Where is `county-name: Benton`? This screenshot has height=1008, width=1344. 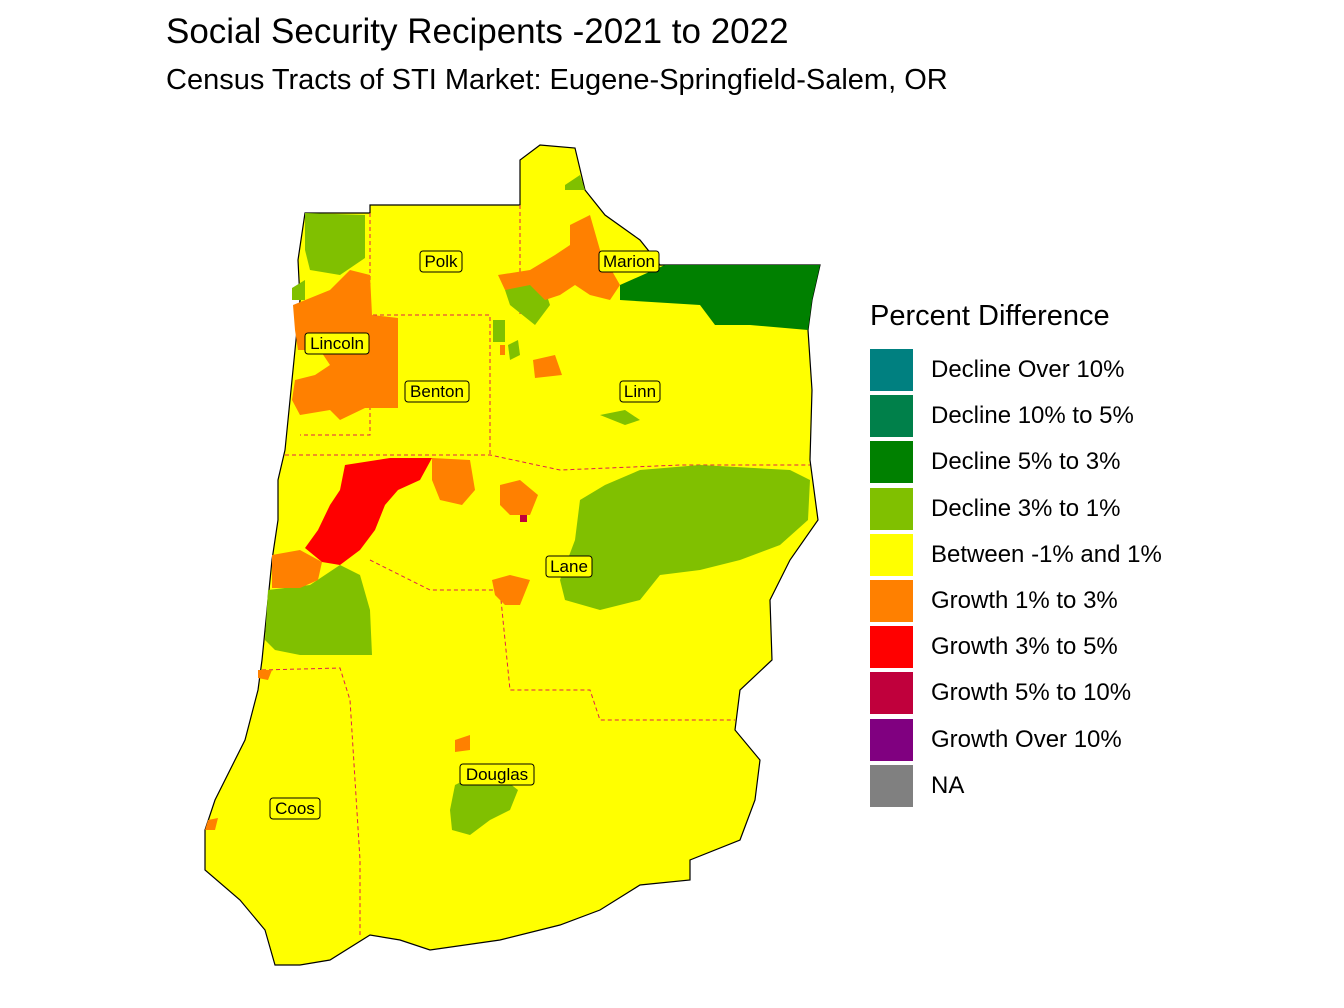 county-name: Benton is located at coordinates (437, 391).